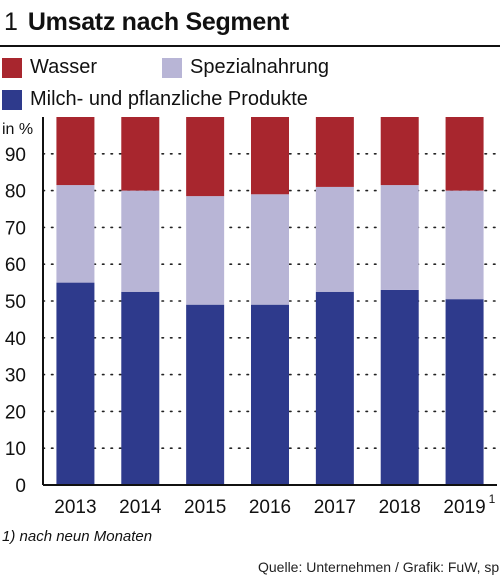 The height and width of the screenshot is (576, 500). What do you see at coordinates (15, 265) in the screenshot?
I see `y-tick-label: 60` at bounding box center [15, 265].